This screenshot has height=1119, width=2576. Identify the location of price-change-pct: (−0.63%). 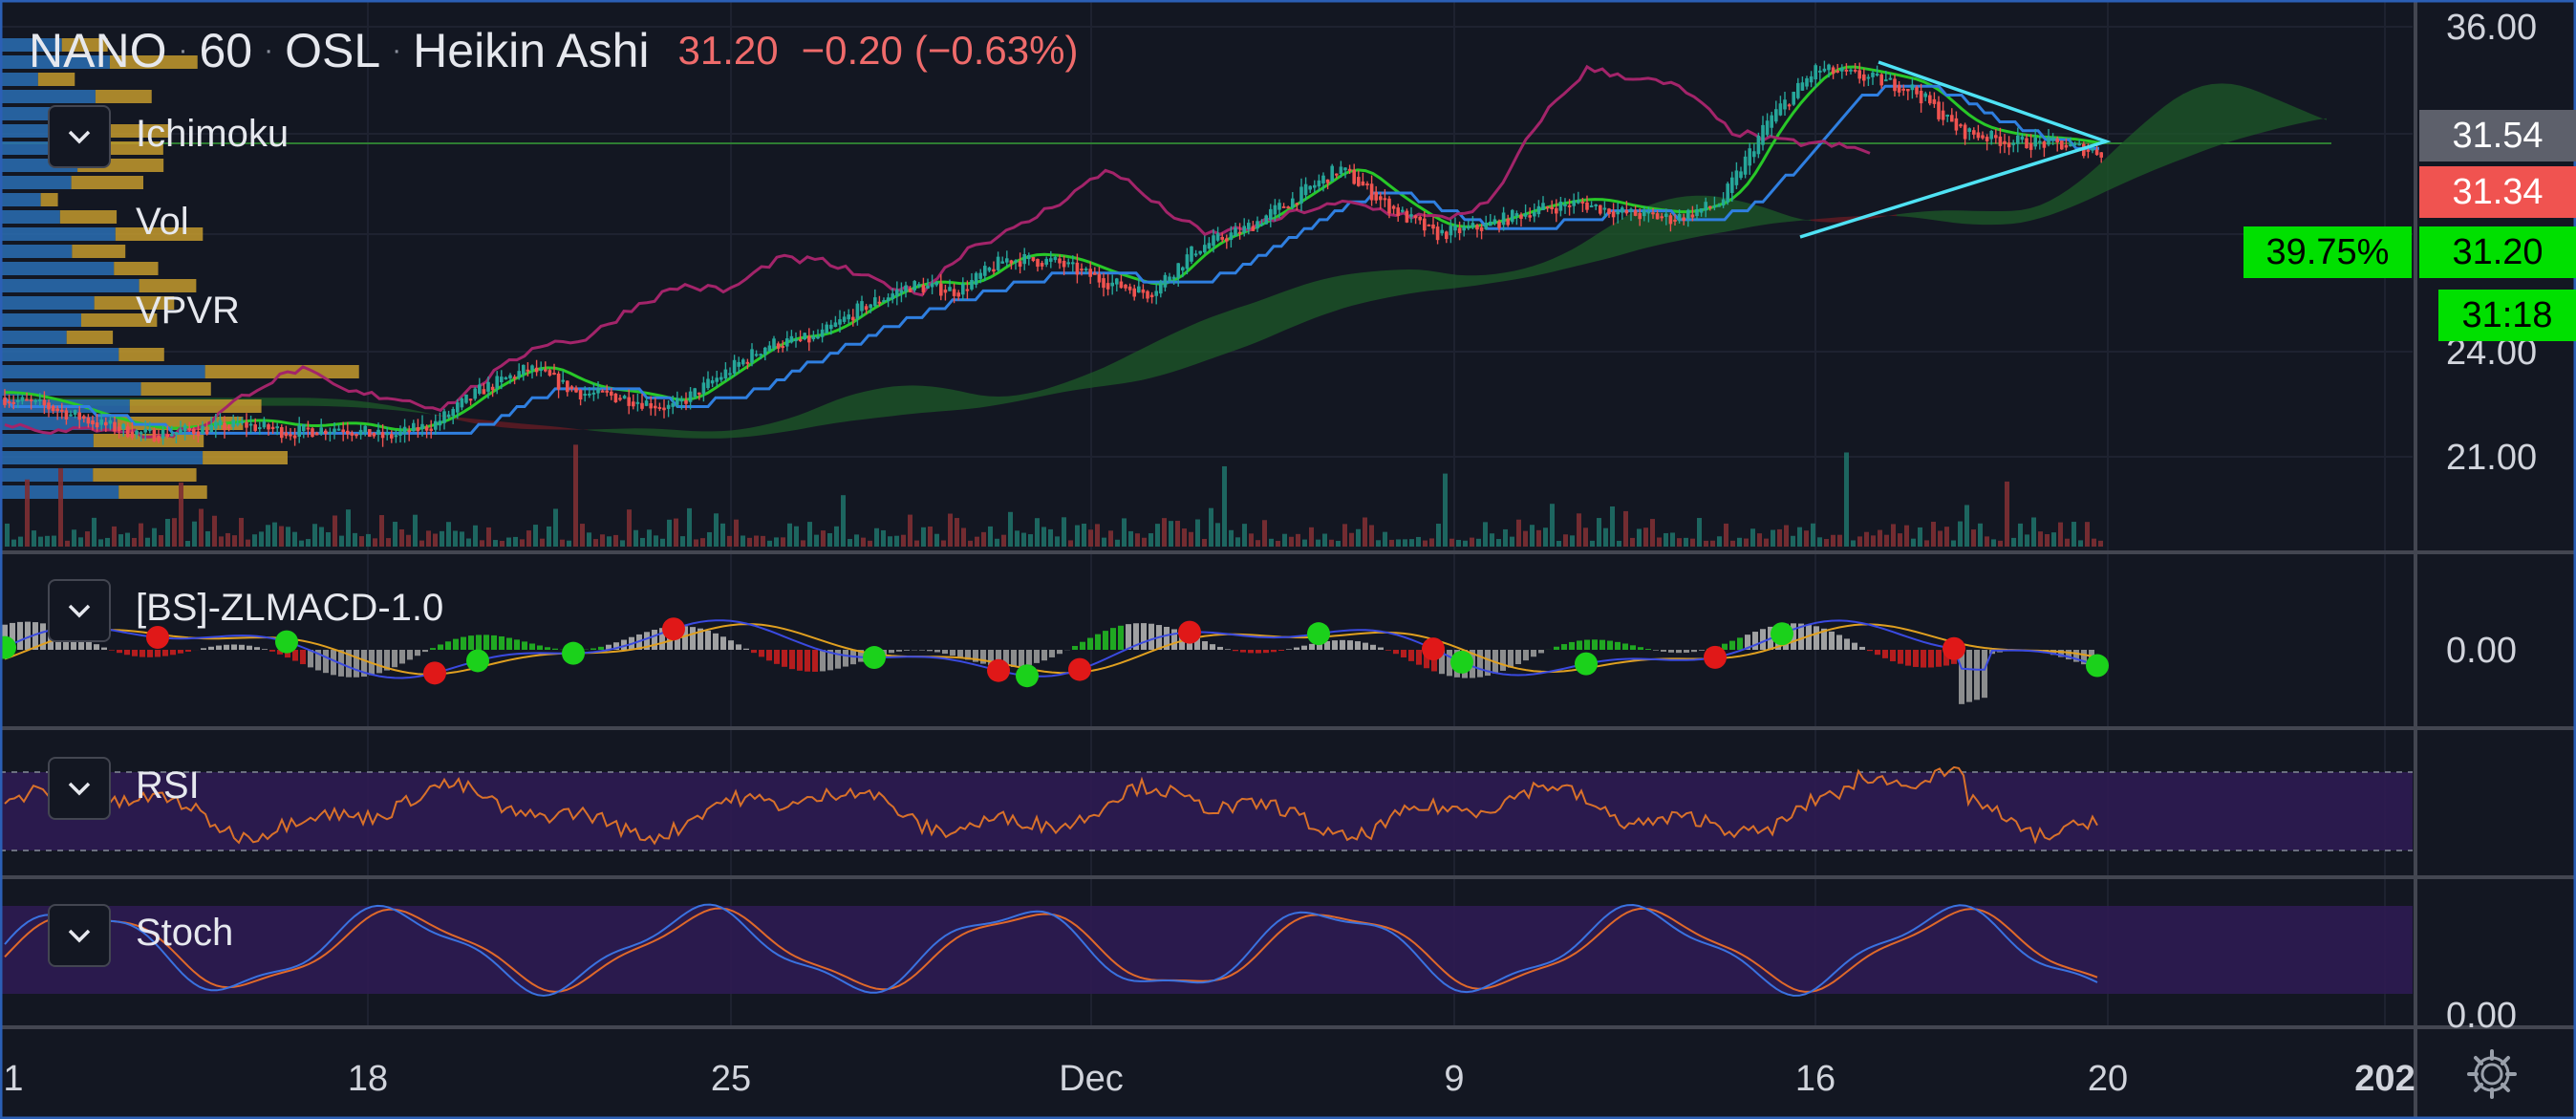
(996, 50).